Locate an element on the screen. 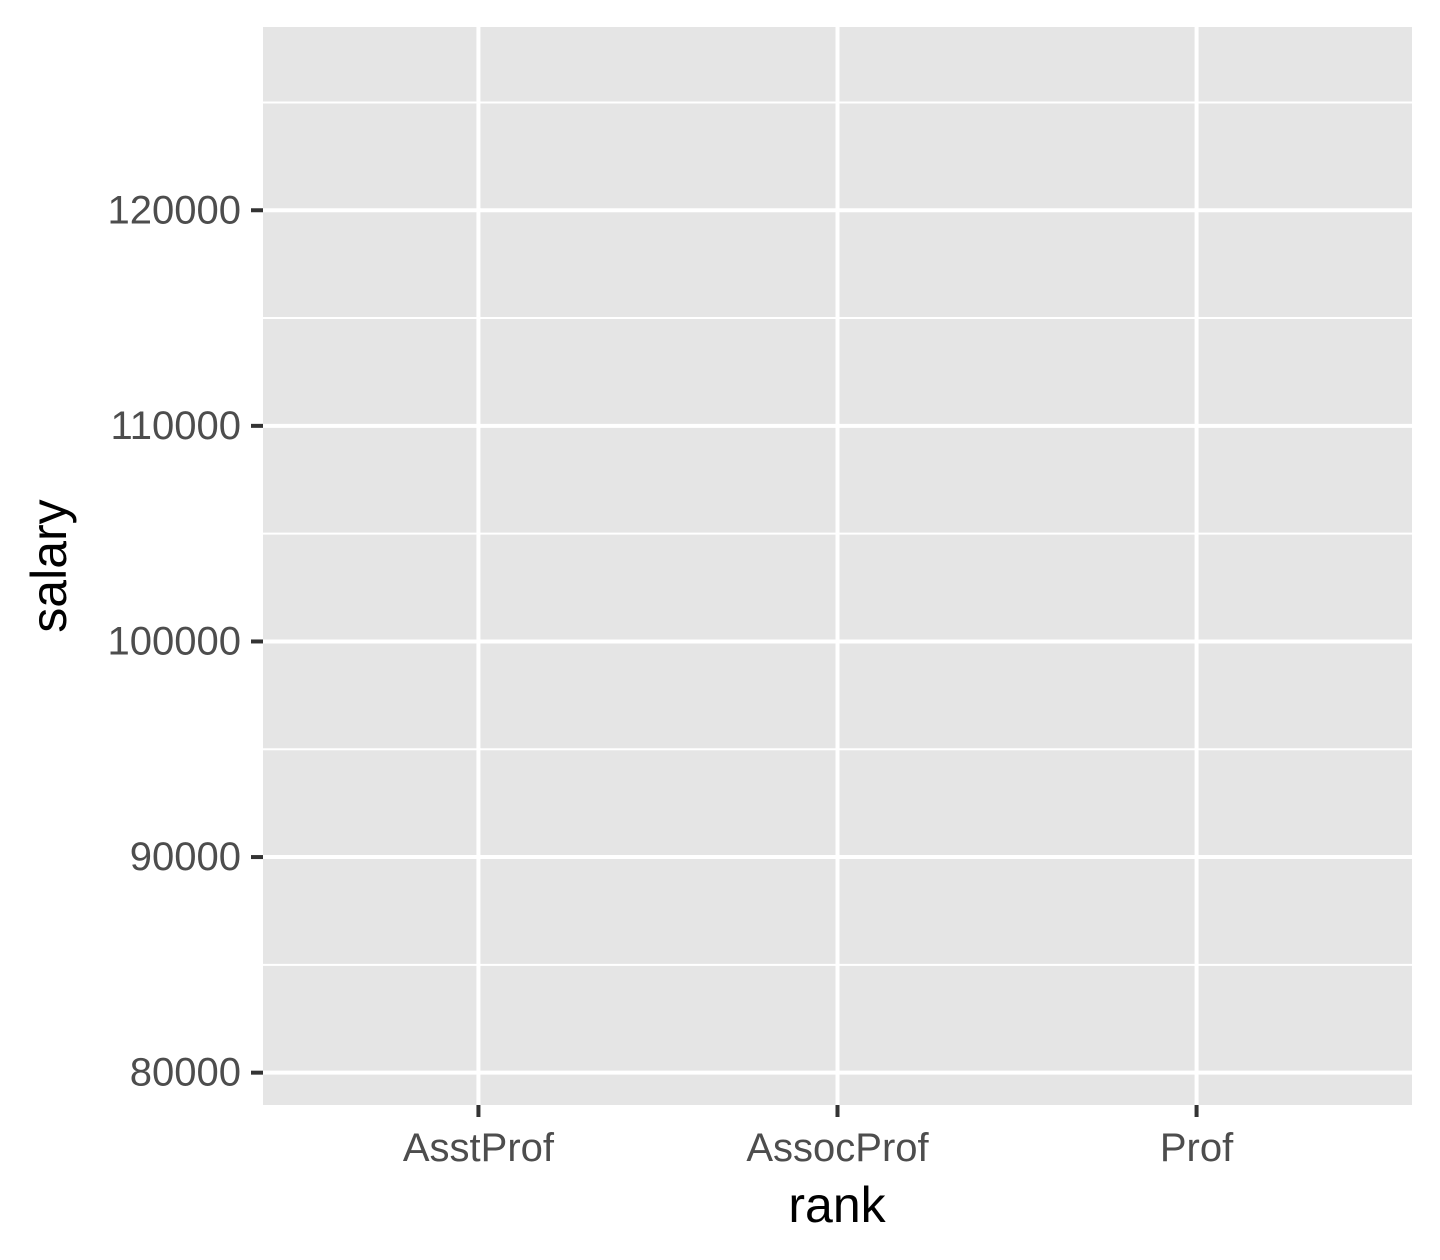 This screenshot has width=1440, height=1260. y-tick-label: 90000 is located at coordinates (185, 857).